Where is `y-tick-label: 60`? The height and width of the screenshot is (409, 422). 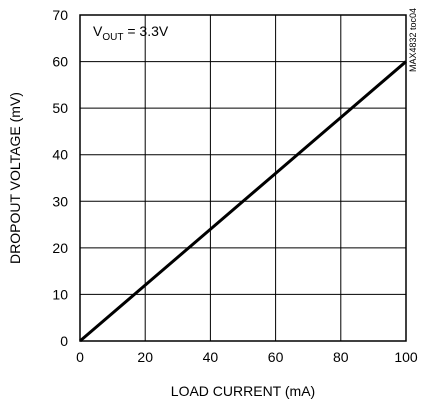
y-tick-label: 60 is located at coordinates (60, 62).